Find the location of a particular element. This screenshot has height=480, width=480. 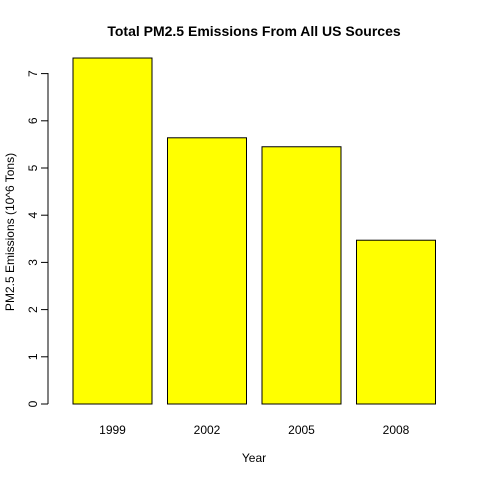

x-tick-label: 2008 is located at coordinates (396, 430).